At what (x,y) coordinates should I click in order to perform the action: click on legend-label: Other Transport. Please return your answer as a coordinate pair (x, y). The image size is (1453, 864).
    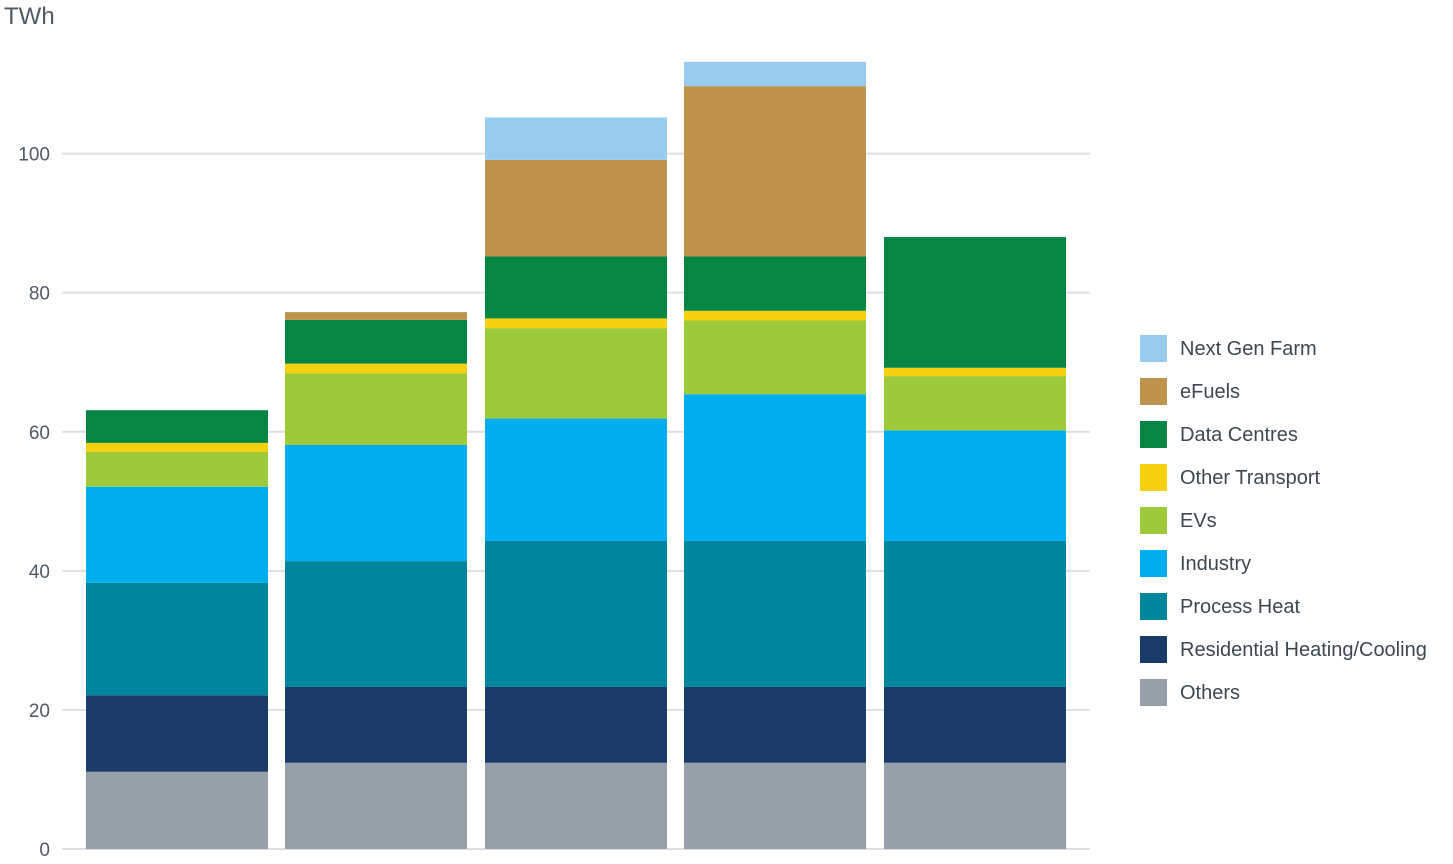
    Looking at the image, I should click on (1250, 478).